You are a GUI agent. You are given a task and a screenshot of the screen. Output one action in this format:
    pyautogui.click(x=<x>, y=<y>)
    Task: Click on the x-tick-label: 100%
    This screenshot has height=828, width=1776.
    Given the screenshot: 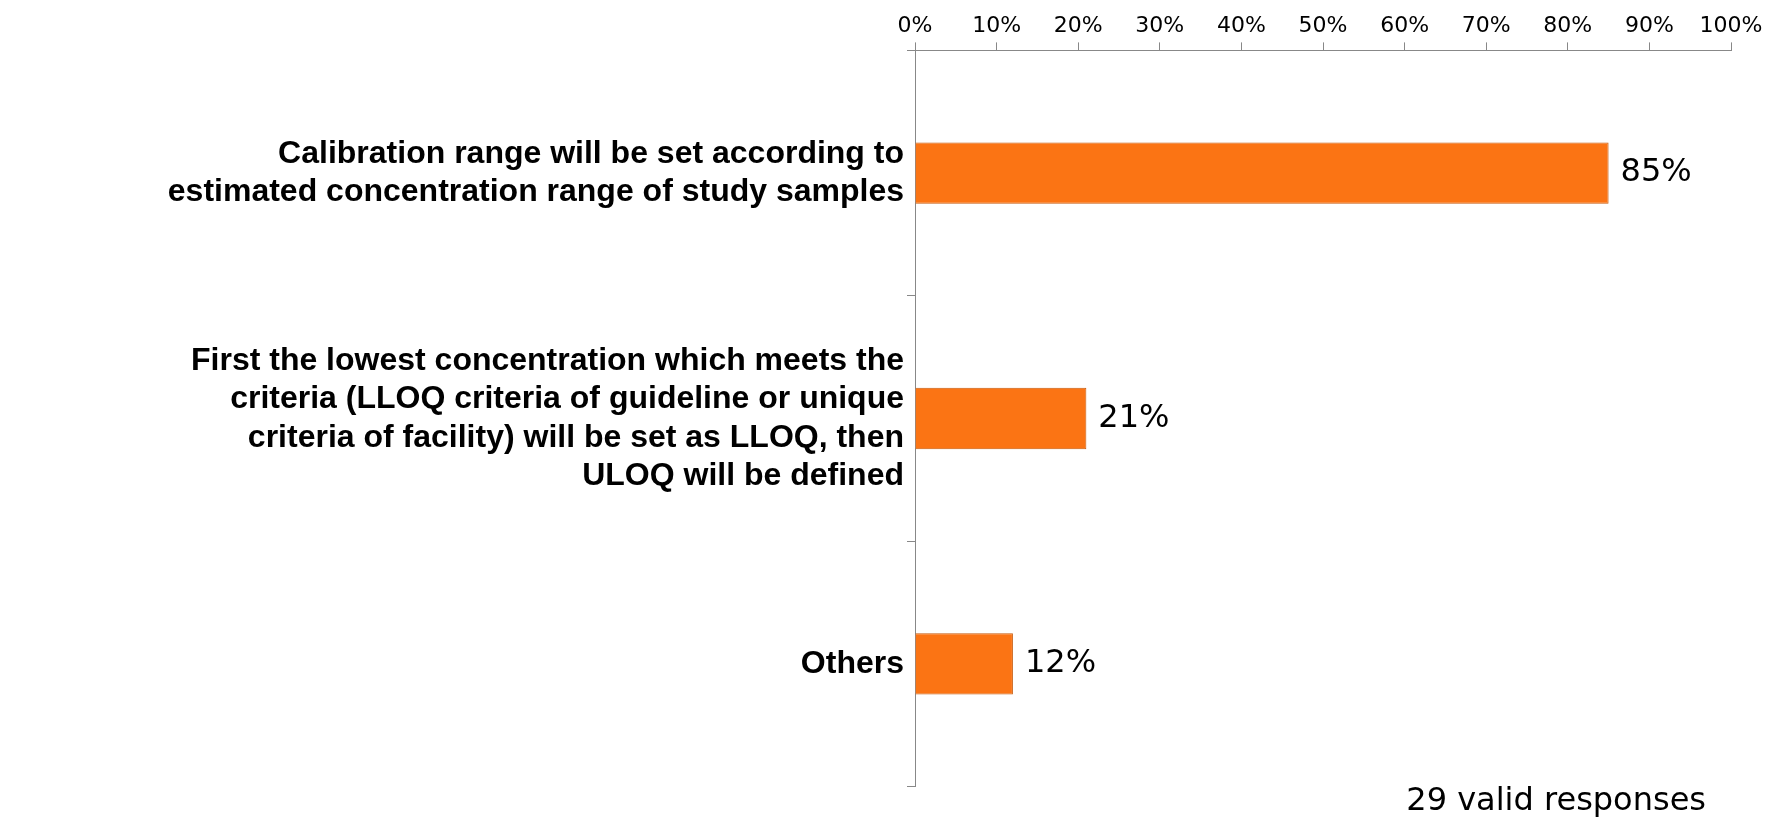 What is the action you would take?
    pyautogui.click(x=1731, y=24)
    